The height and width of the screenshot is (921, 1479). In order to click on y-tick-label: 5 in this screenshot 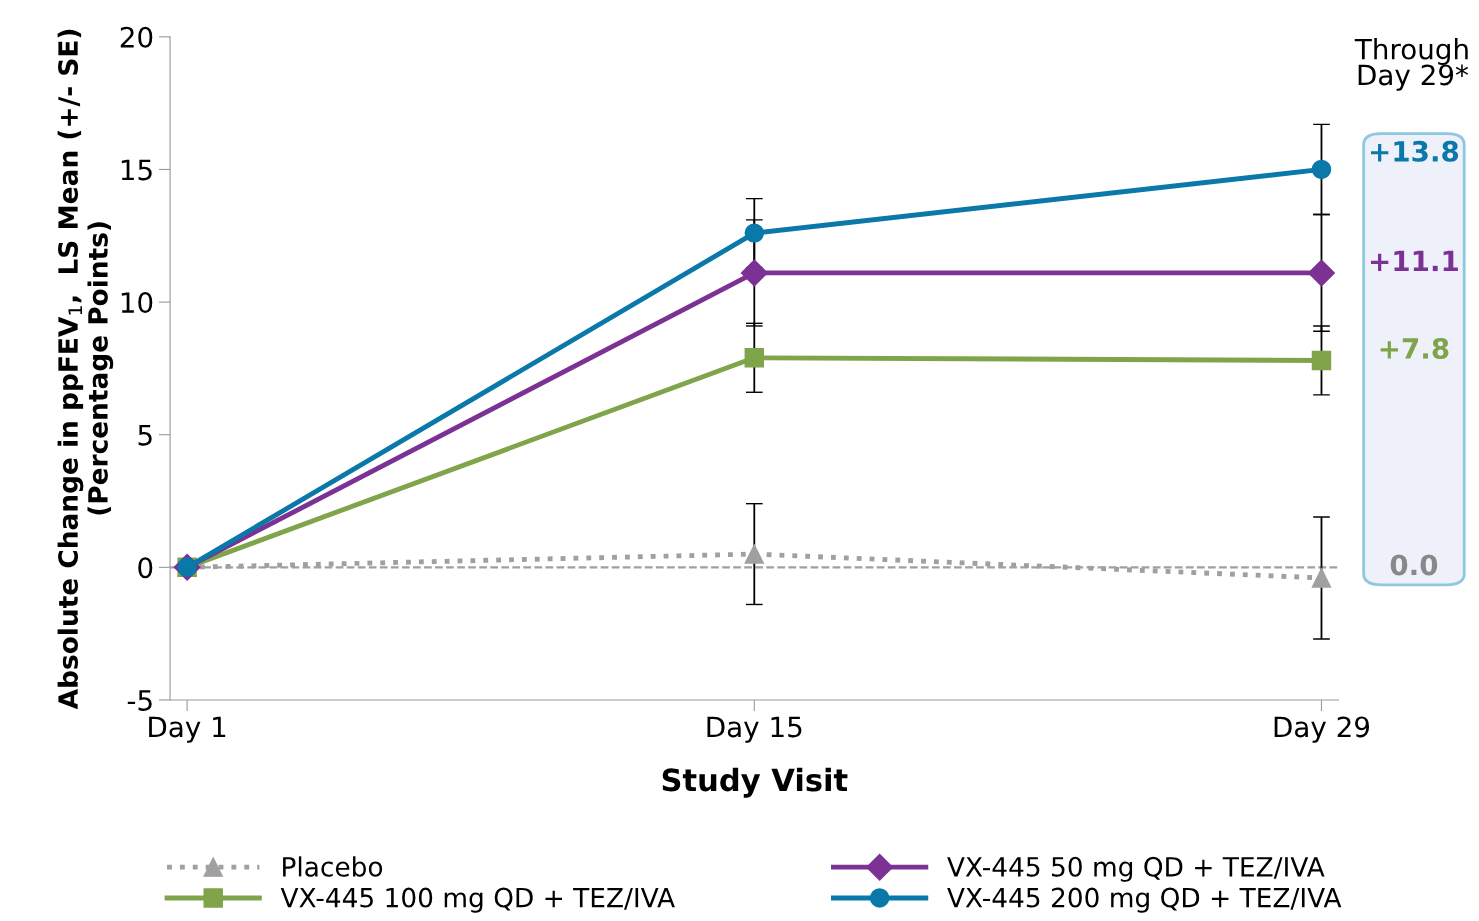, I will do `click(145, 435)`.